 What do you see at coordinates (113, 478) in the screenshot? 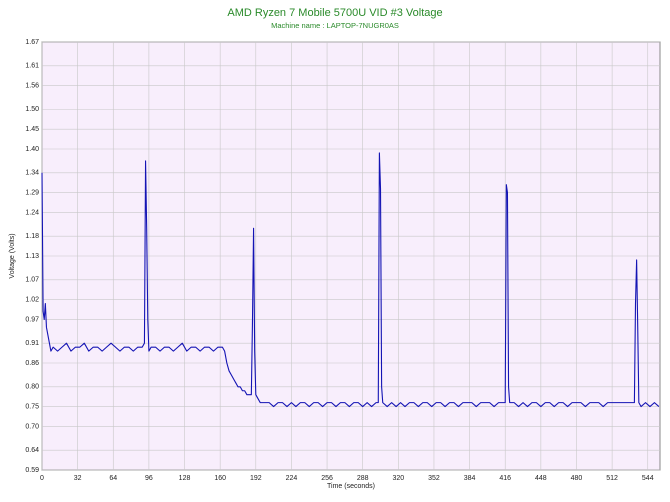
I see `x-tick-label: 64` at bounding box center [113, 478].